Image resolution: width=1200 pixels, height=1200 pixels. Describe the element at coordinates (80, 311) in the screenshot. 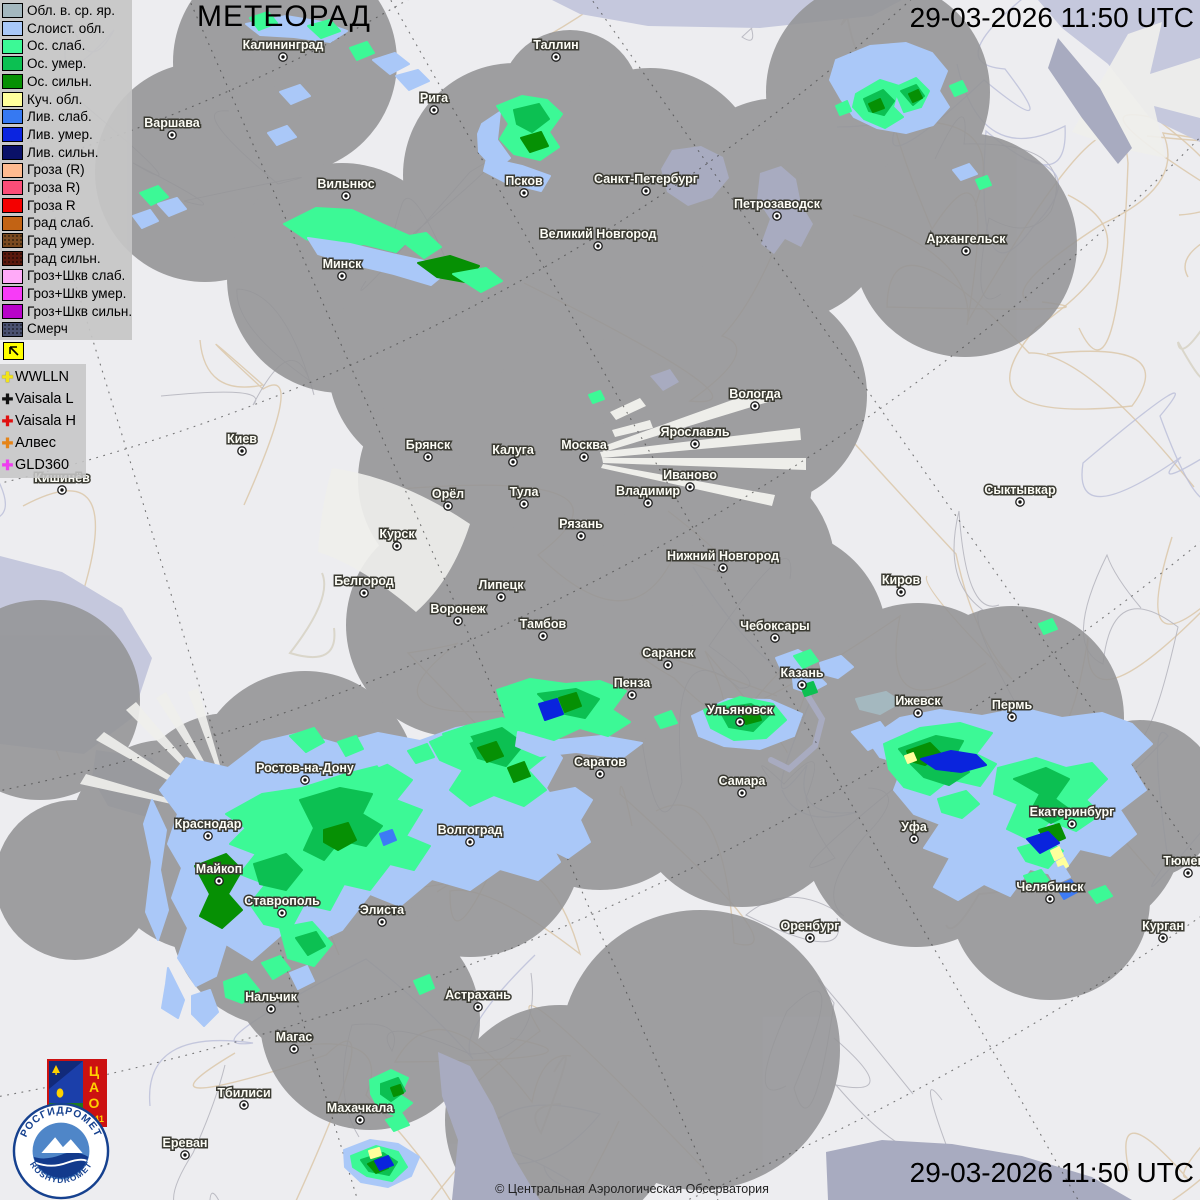

I see `legend-label: Гроз+Шкв сильн.` at that location.